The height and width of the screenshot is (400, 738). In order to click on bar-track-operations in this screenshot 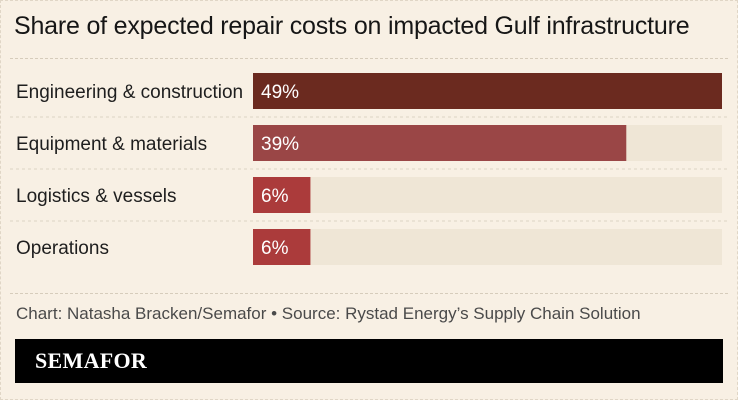, I will do `click(487, 247)`.